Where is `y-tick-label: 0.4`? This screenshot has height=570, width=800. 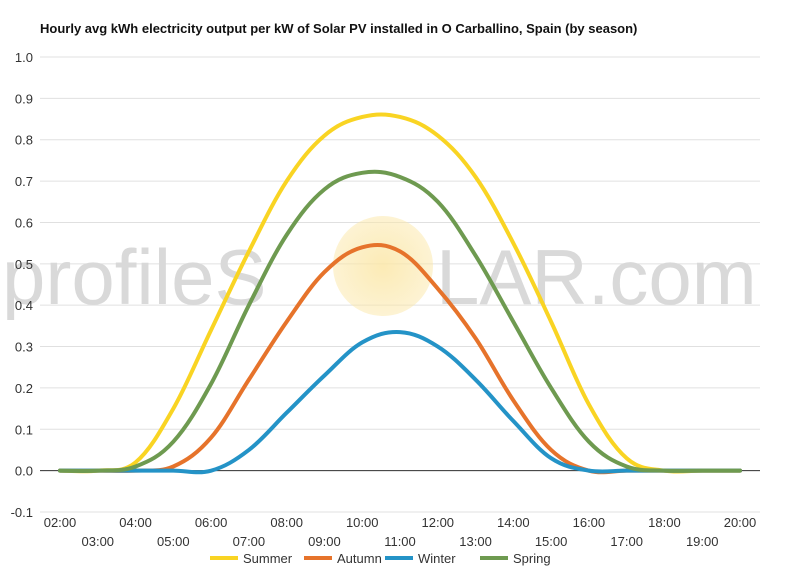
y-tick-label: 0.4 is located at coordinates (24, 305).